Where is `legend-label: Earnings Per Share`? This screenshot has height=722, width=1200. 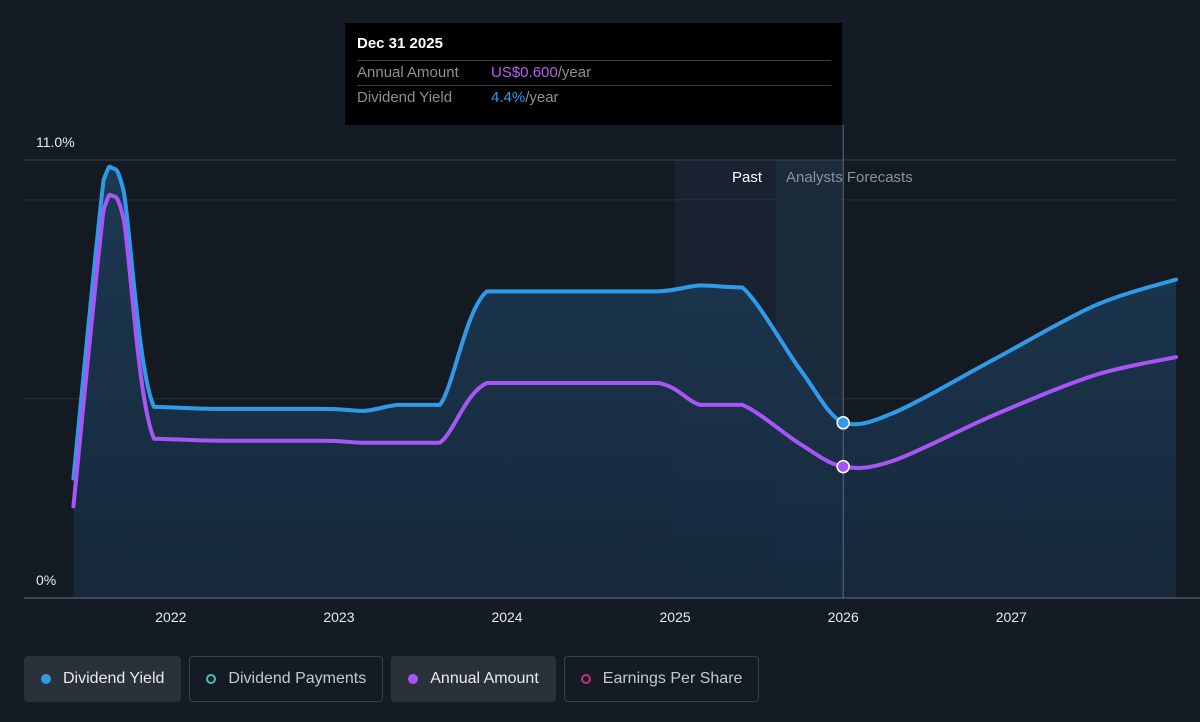
legend-label: Earnings Per Share is located at coordinates (672, 678).